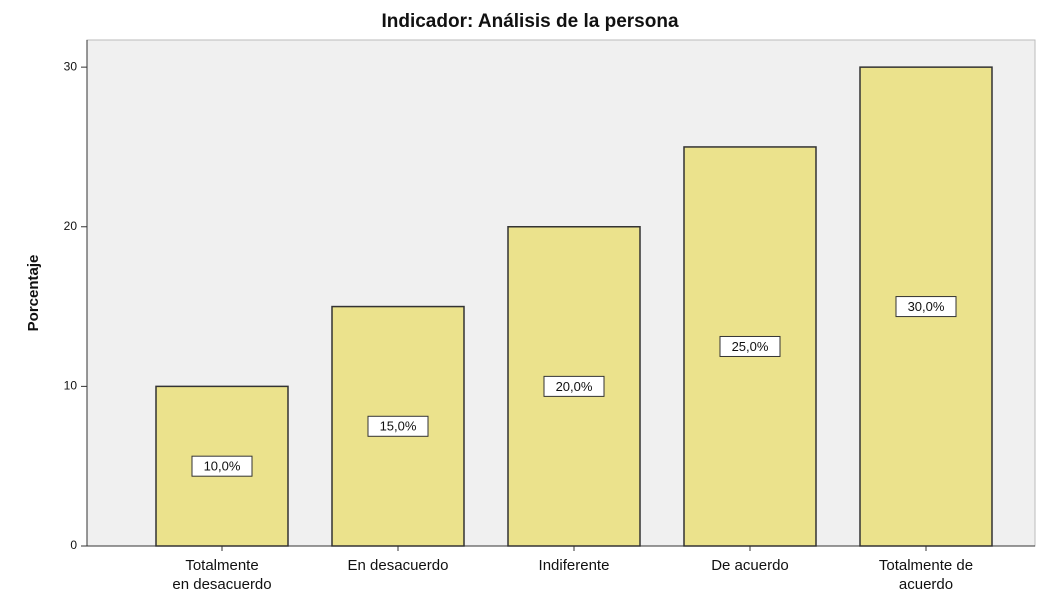 Image resolution: width=1047 pixels, height=599 pixels. Describe the element at coordinates (398, 565) in the screenshot. I see `x-tick-label: En desacuerdo` at that location.